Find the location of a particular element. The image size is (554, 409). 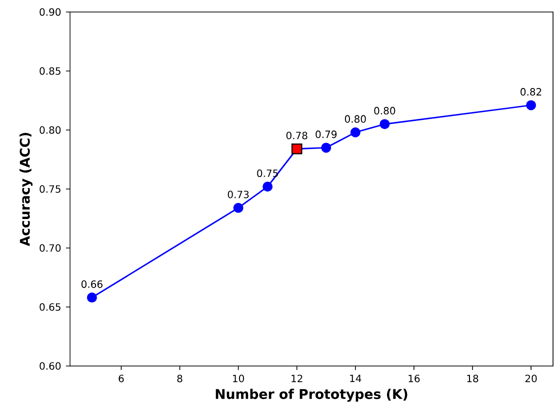

x-tick-label: 8 is located at coordinates (179, 378).